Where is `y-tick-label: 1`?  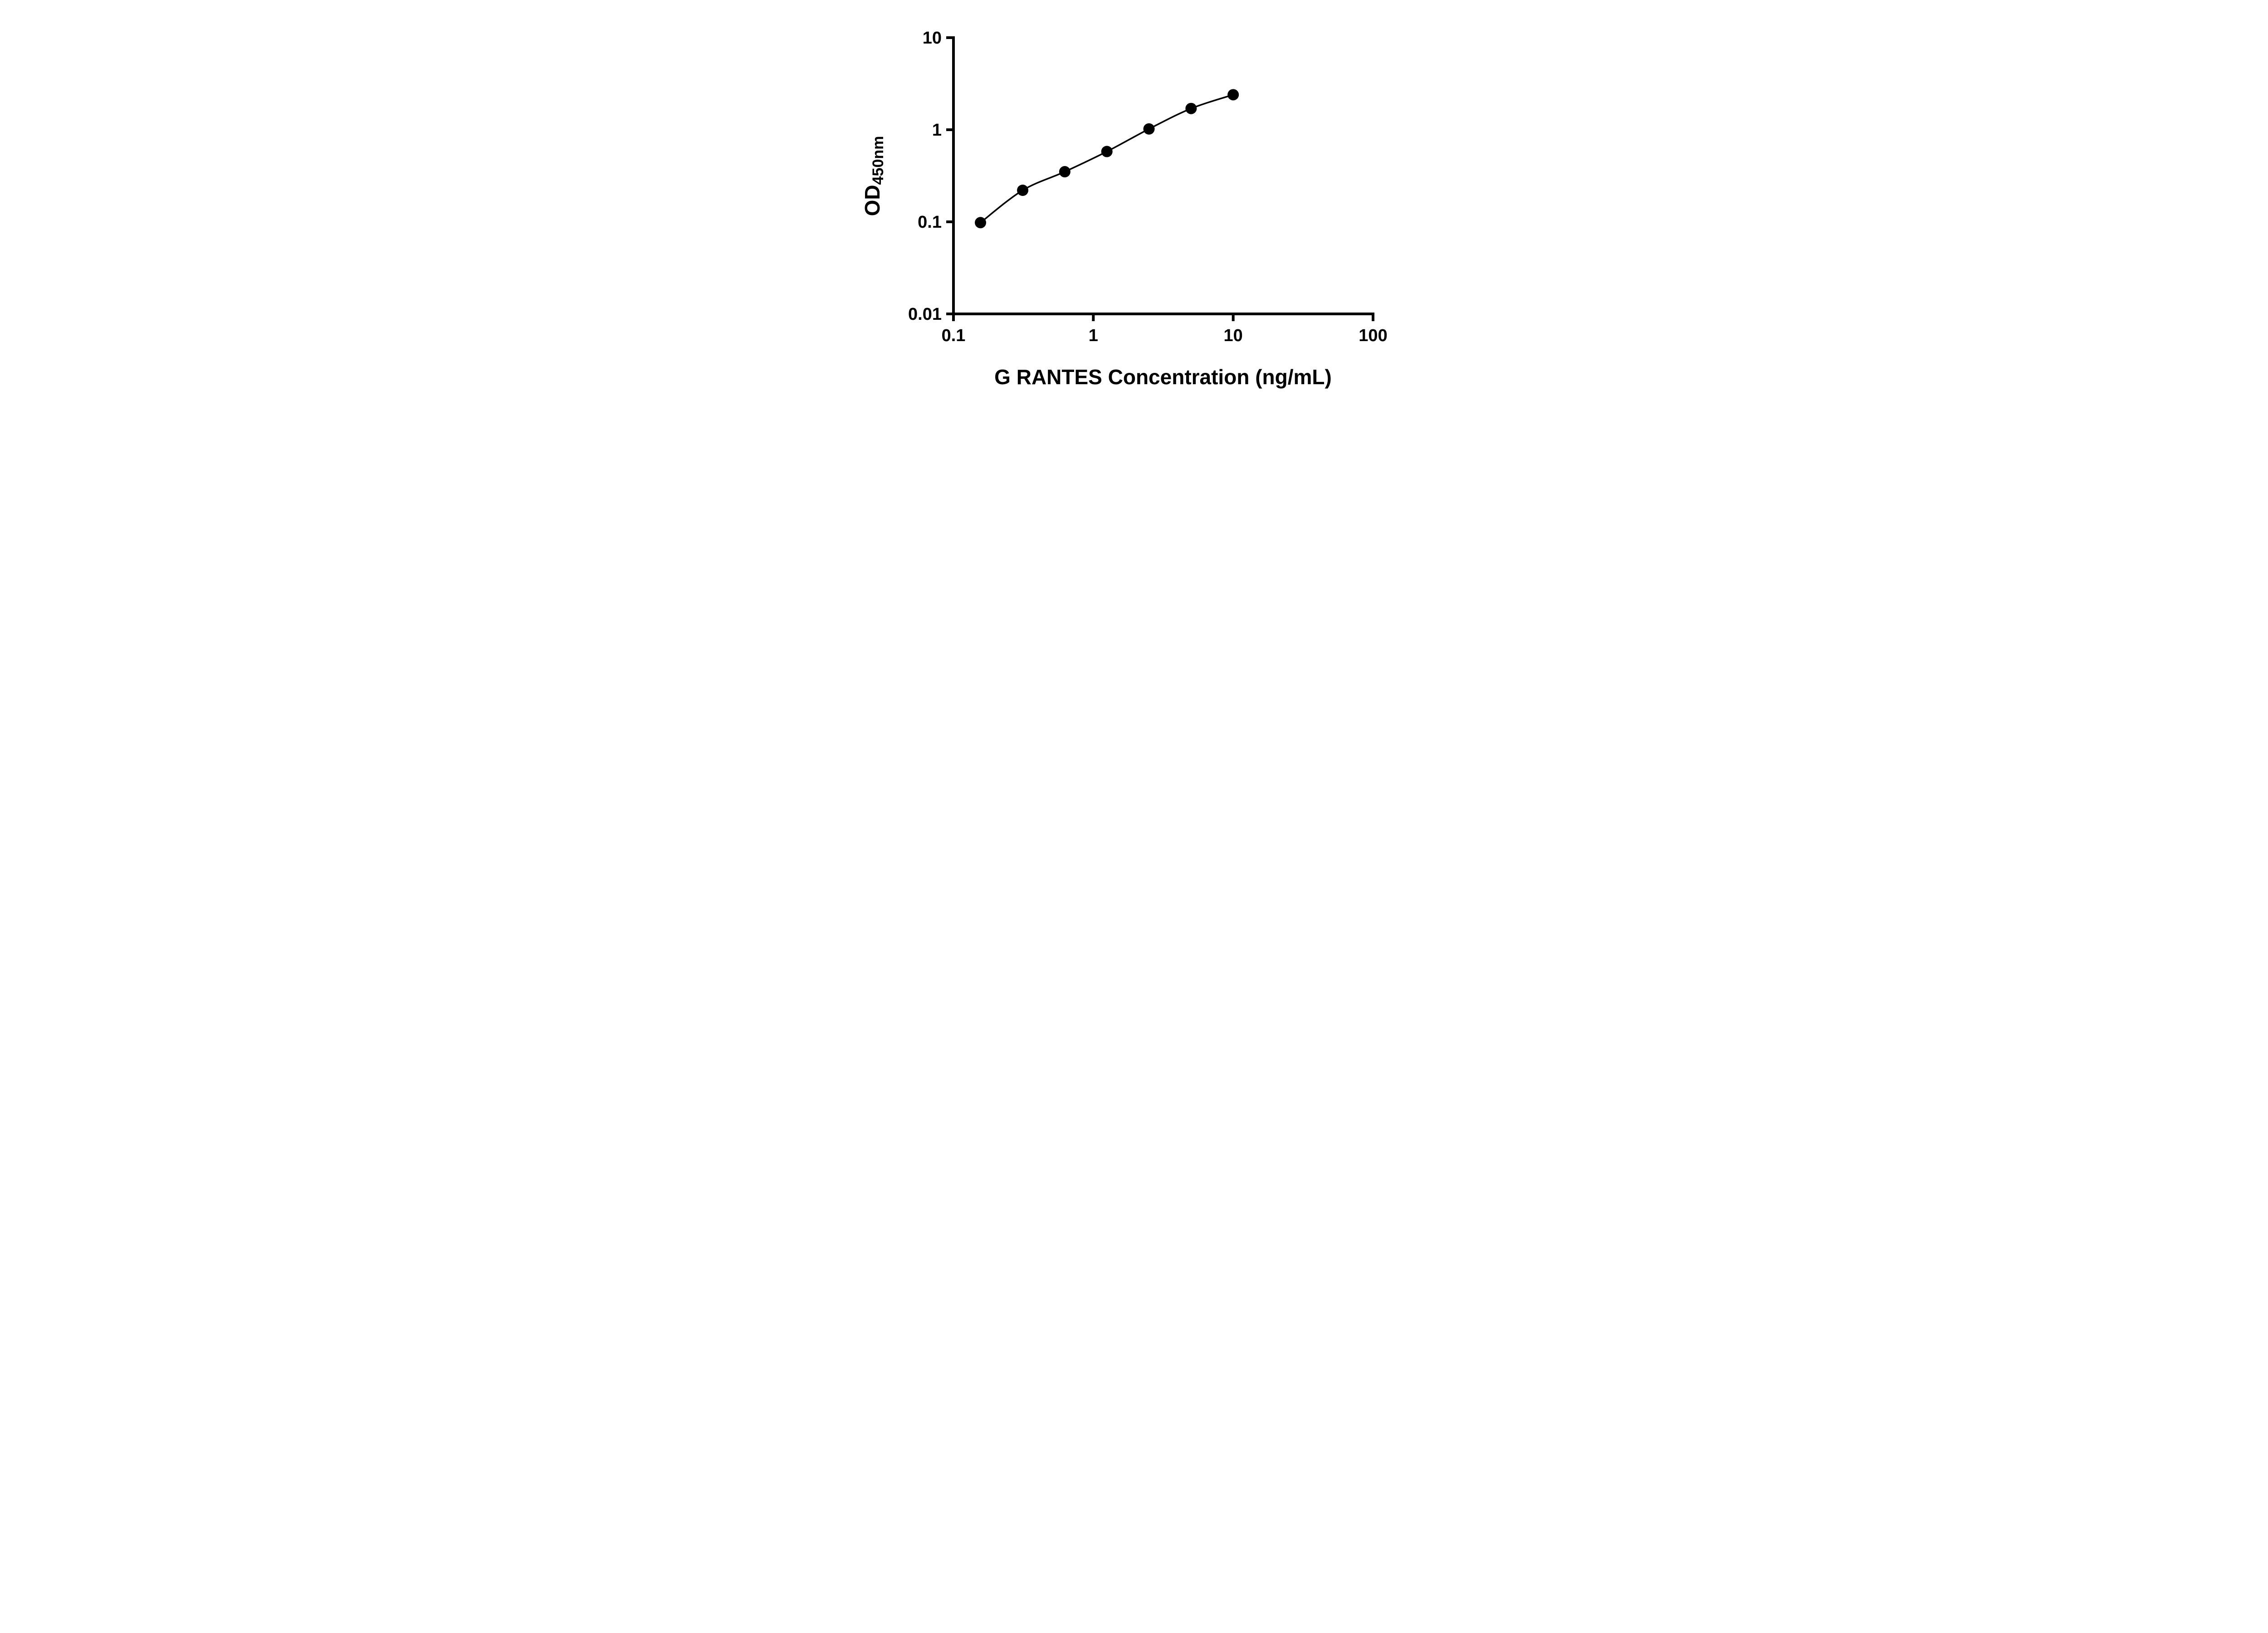 y-tick-label: 1 is located at coordinates (937, 130).